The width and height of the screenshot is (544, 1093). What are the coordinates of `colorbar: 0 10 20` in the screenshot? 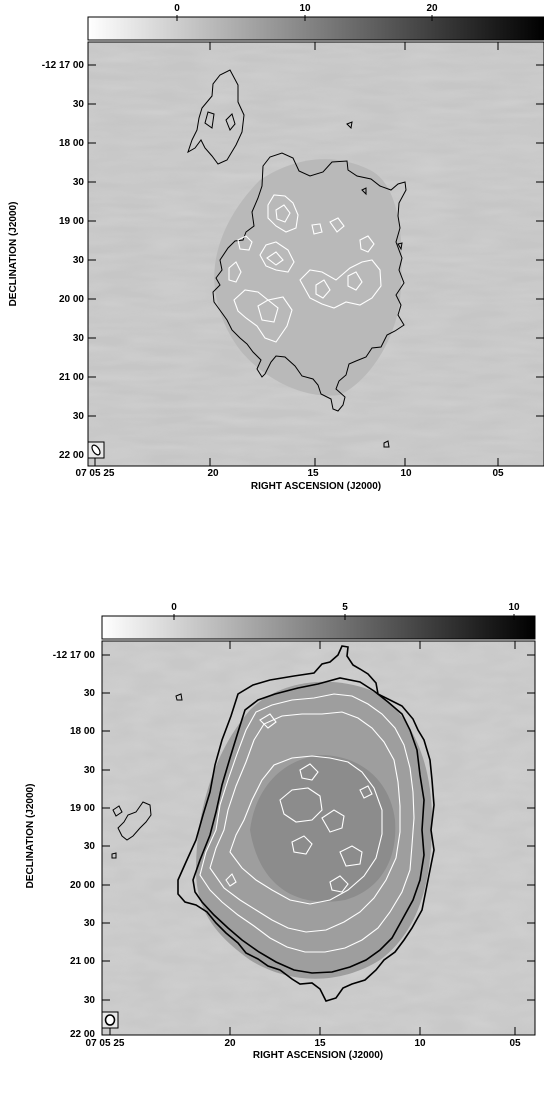 It's located at (315, 22).